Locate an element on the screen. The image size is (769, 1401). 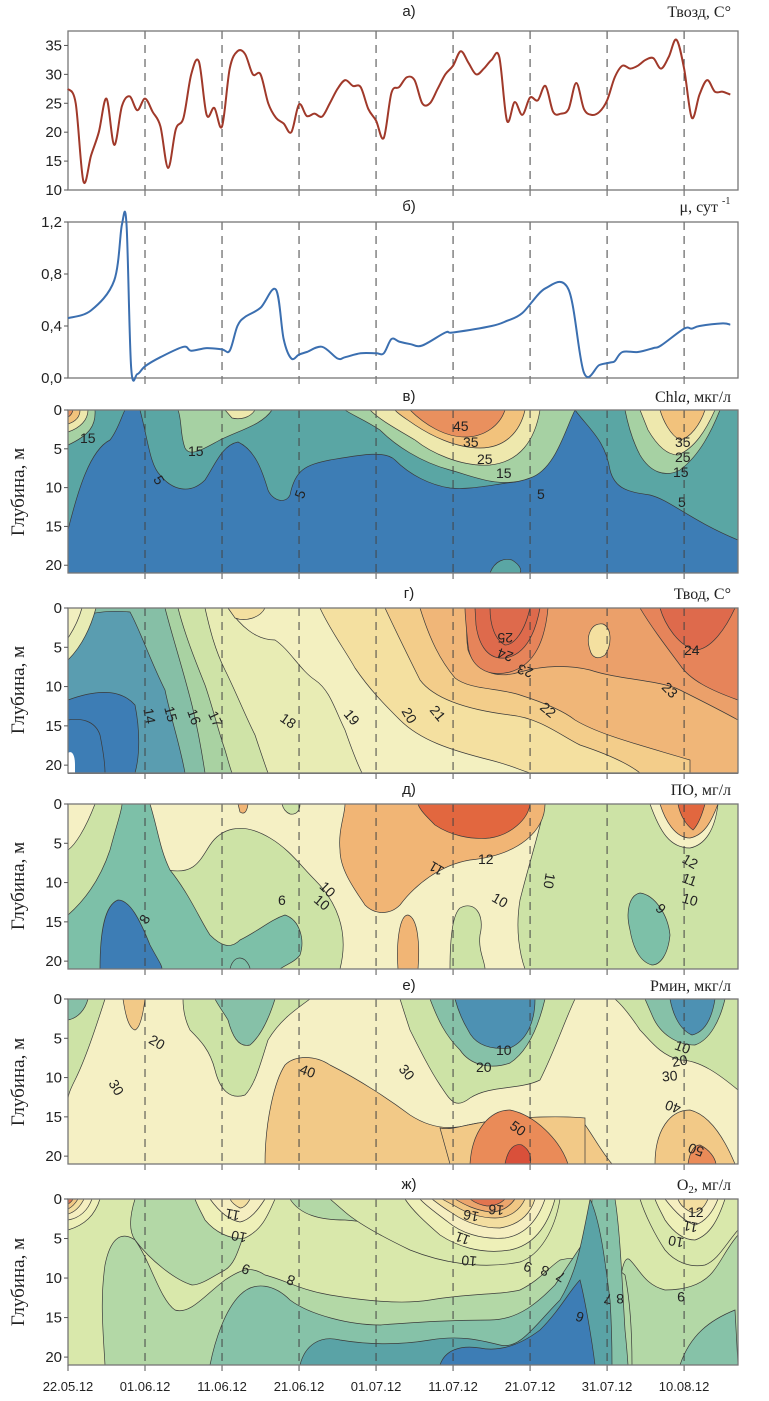
x-tick-label: 01.07.12 is located at coordinates (376, 1386).